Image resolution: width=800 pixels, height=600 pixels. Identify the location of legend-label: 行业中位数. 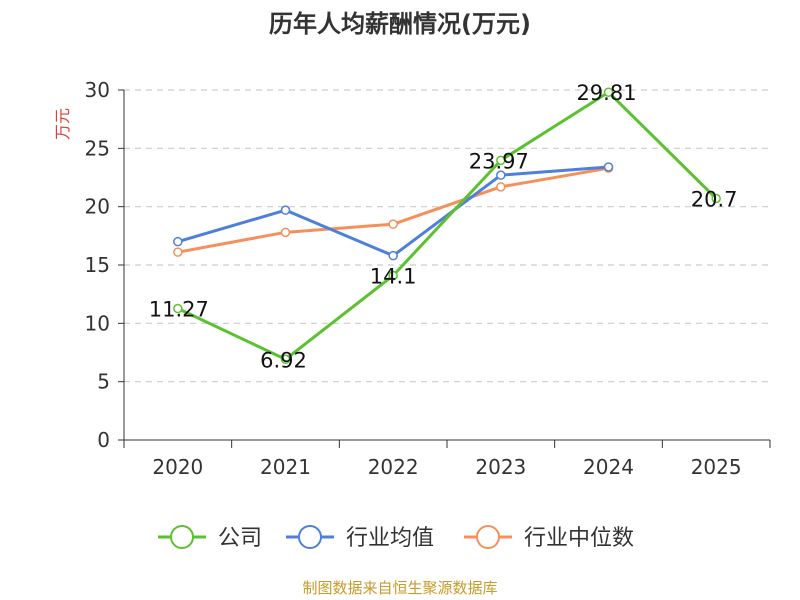
(579, 538).